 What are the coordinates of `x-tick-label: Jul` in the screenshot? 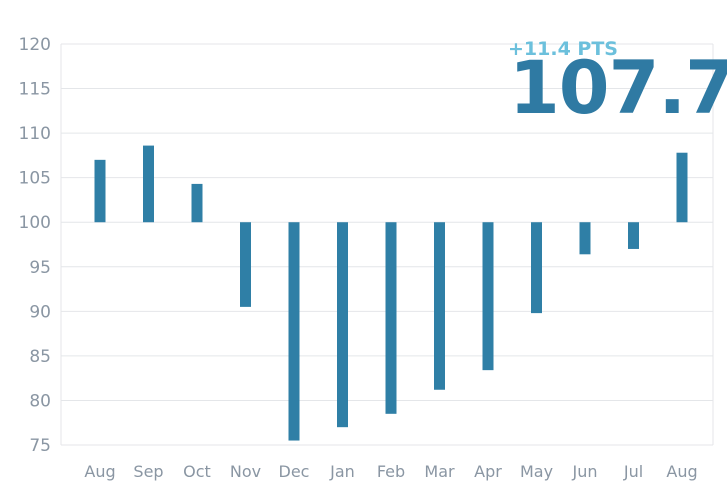 It's located at (633, 471).